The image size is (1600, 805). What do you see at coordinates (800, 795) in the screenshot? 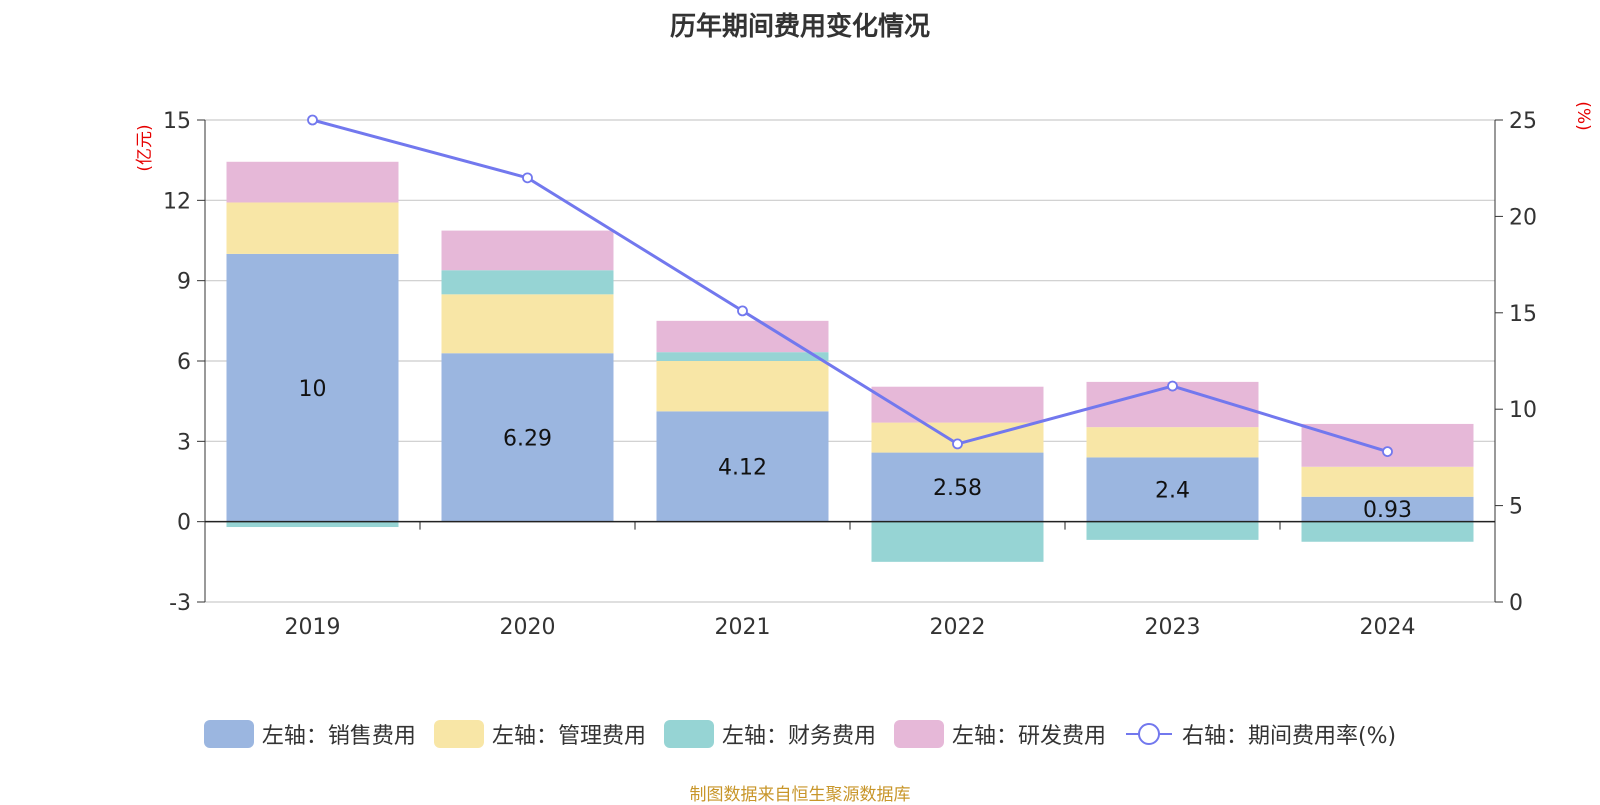
I see `source-note: 制图数据来自恒生聚源数据库` at bounding box center [800, 795].